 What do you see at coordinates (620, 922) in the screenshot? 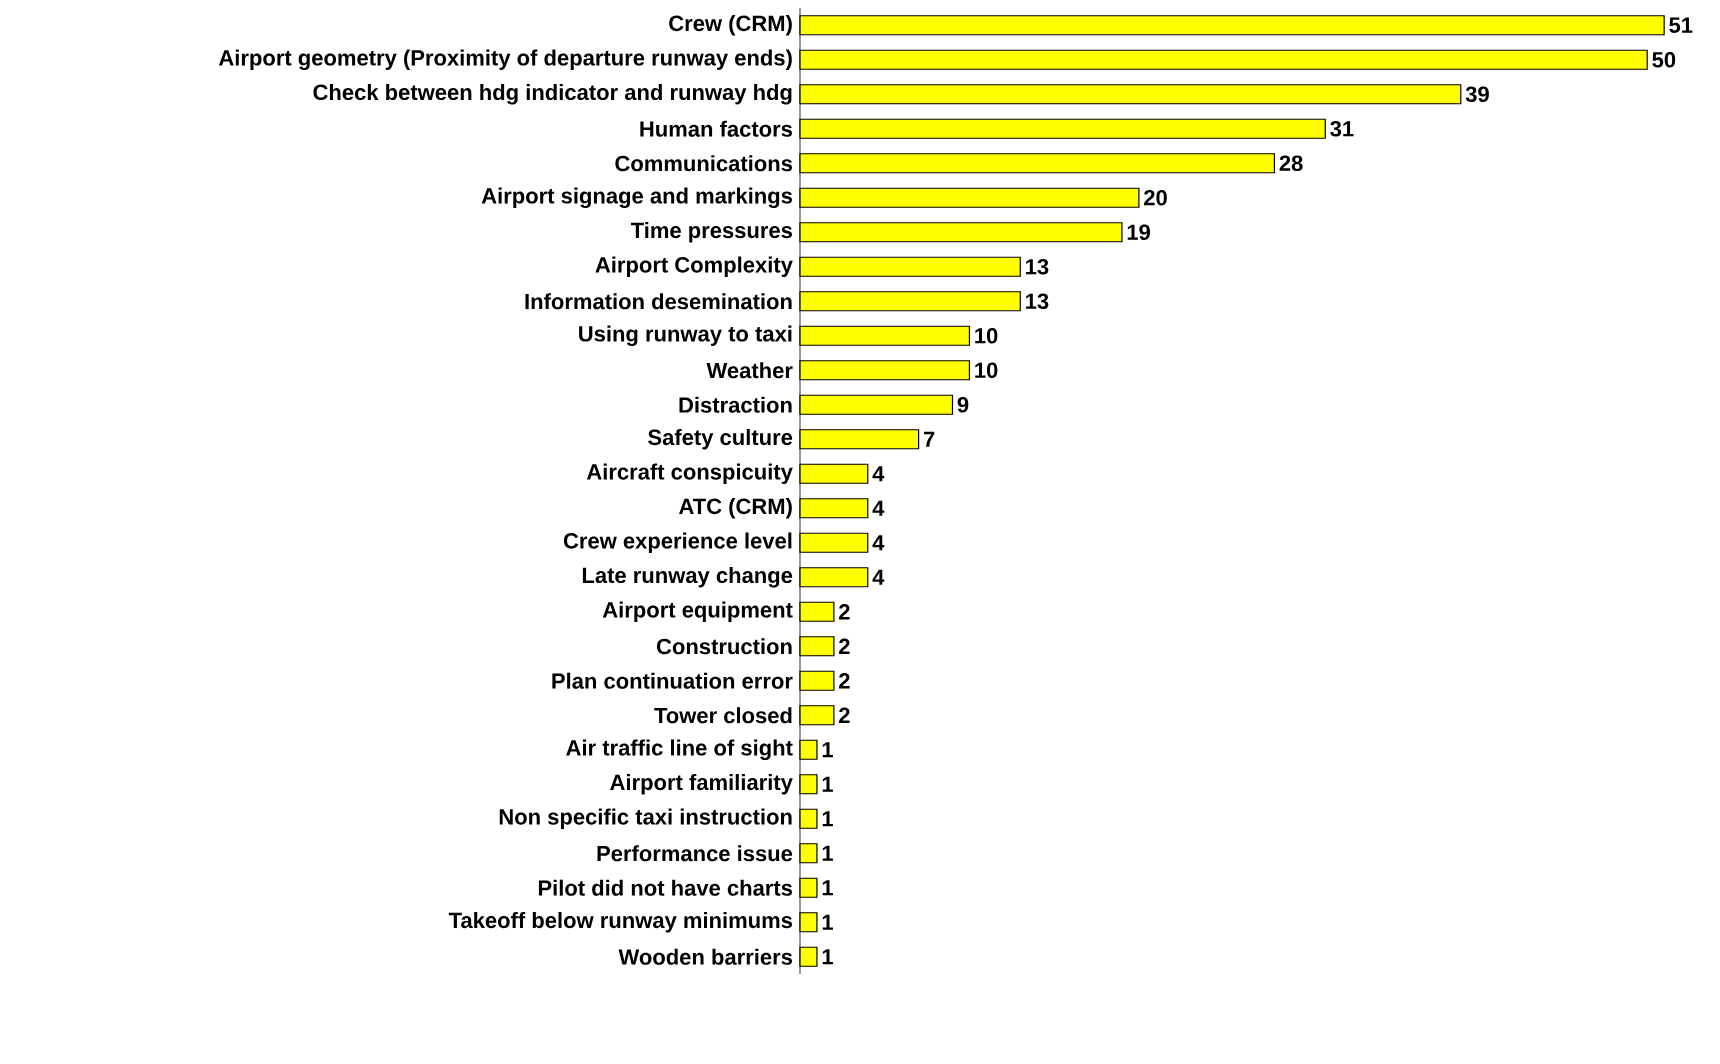
I see `y-tick-label: Takeoff below runway minimums` at bounding box center [620, 922].